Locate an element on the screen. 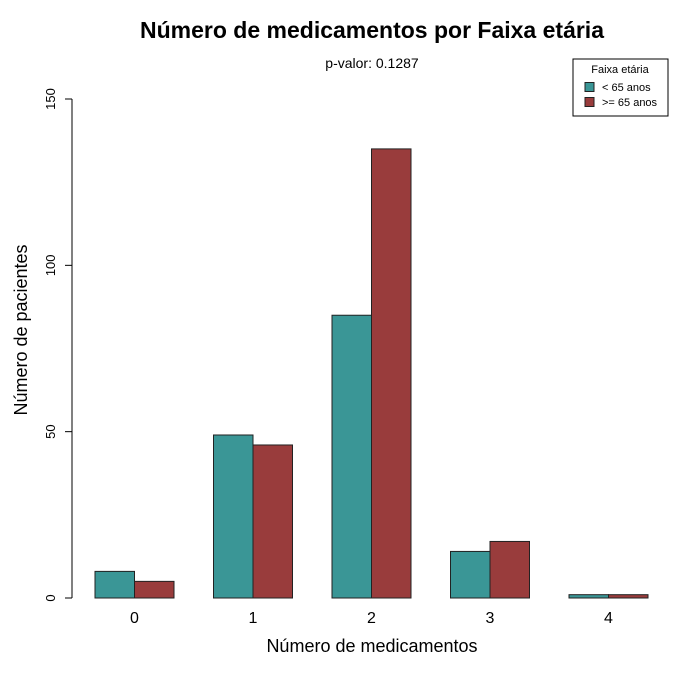  y-tick-label: 50 is located at coordinates (50, 431).